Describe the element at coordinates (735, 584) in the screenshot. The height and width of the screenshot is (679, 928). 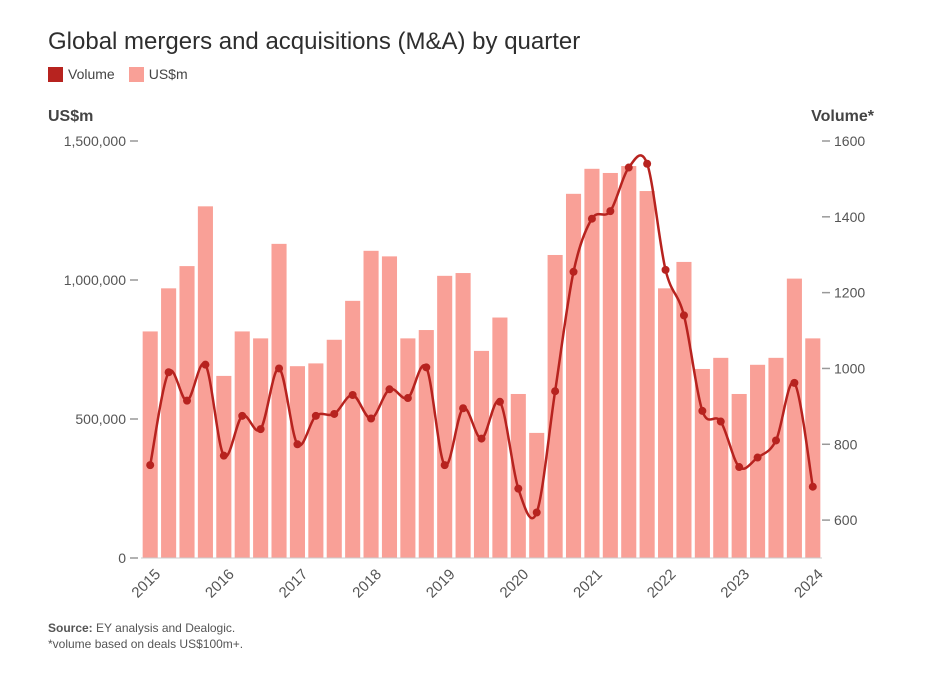
I see `x-axis-tick-label: 2023` at that location.